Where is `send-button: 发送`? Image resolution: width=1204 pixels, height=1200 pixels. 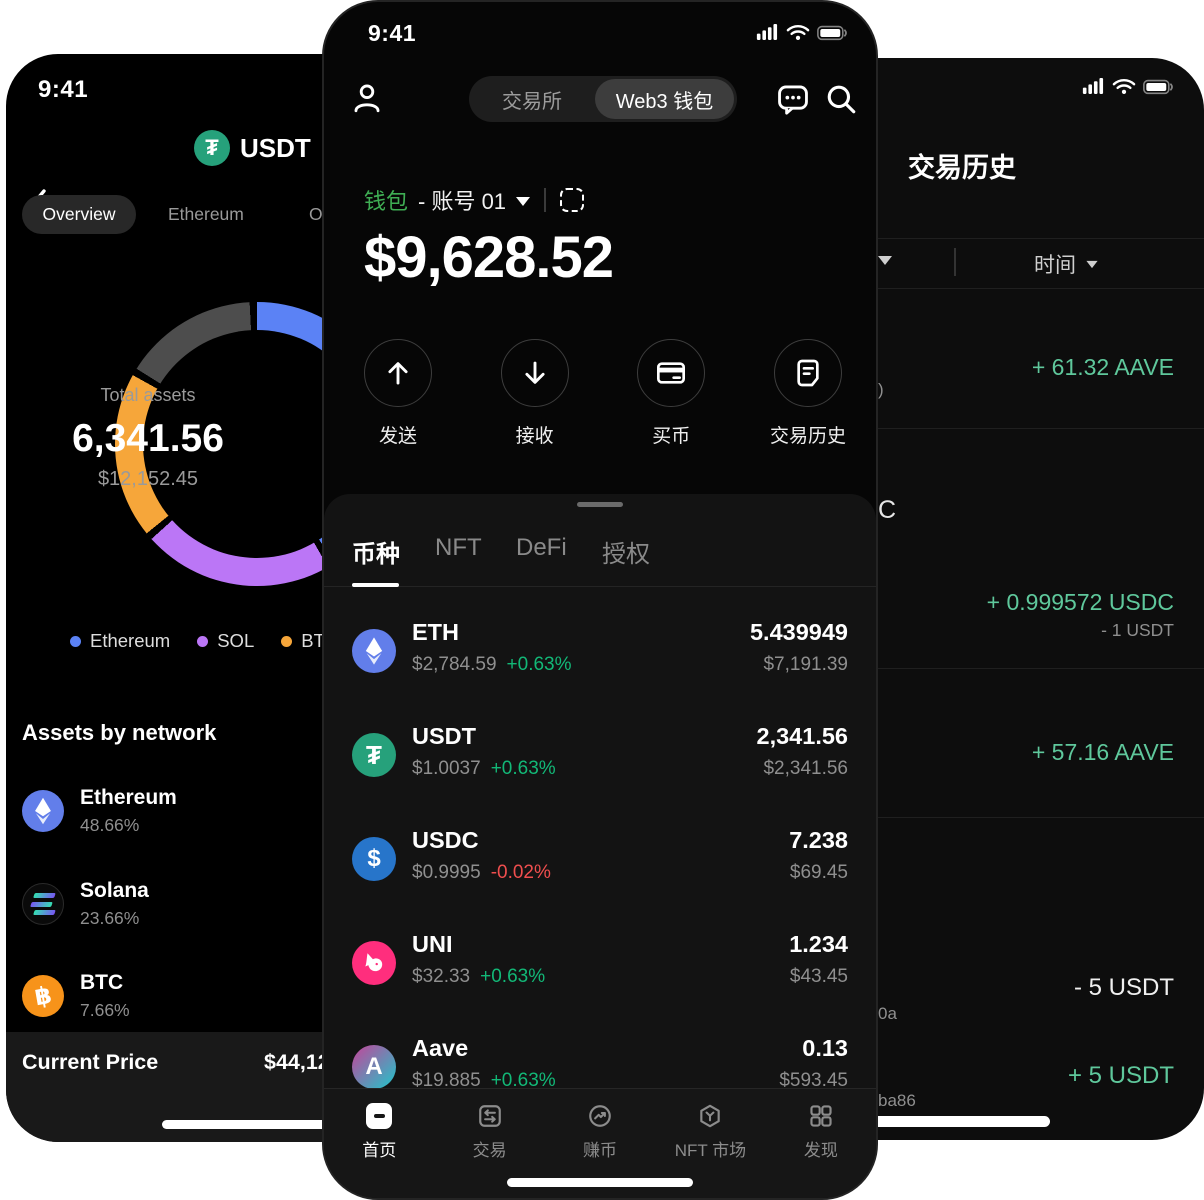
send-button: 发送 is located at coordinates (398, 393).